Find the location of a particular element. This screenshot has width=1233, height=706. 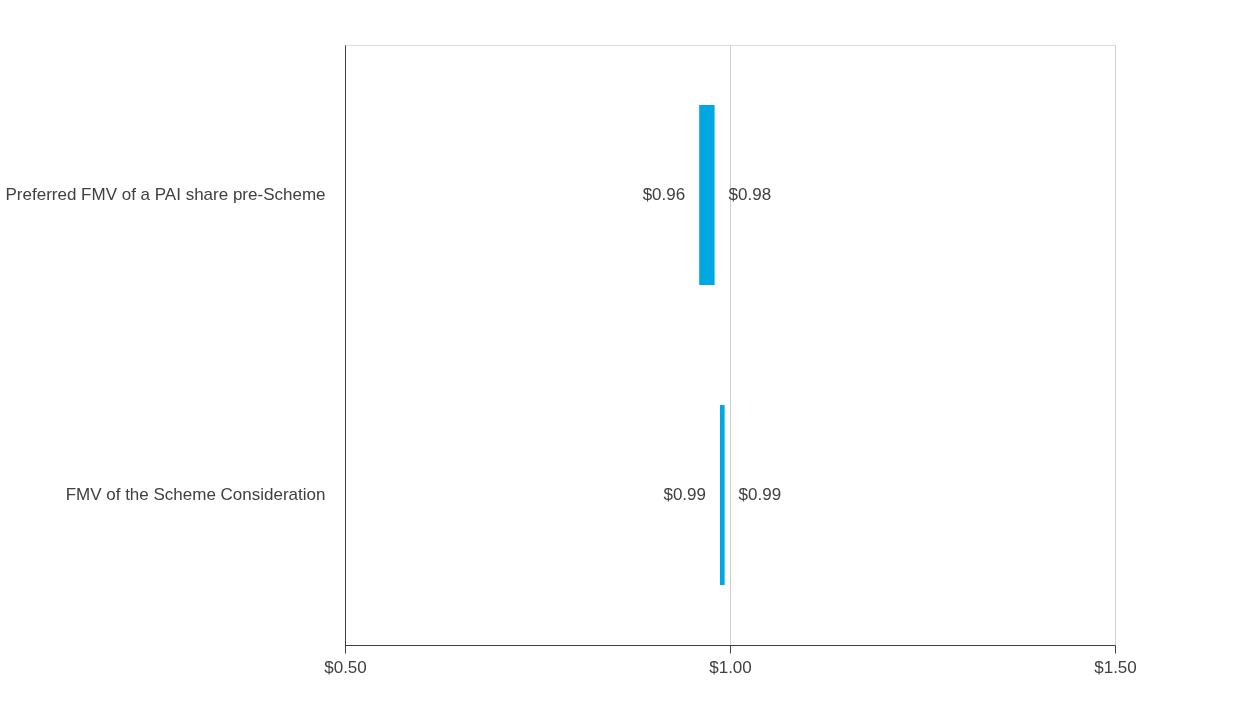

x-tick-label: $1.00 is located at coordinates (730, 667).